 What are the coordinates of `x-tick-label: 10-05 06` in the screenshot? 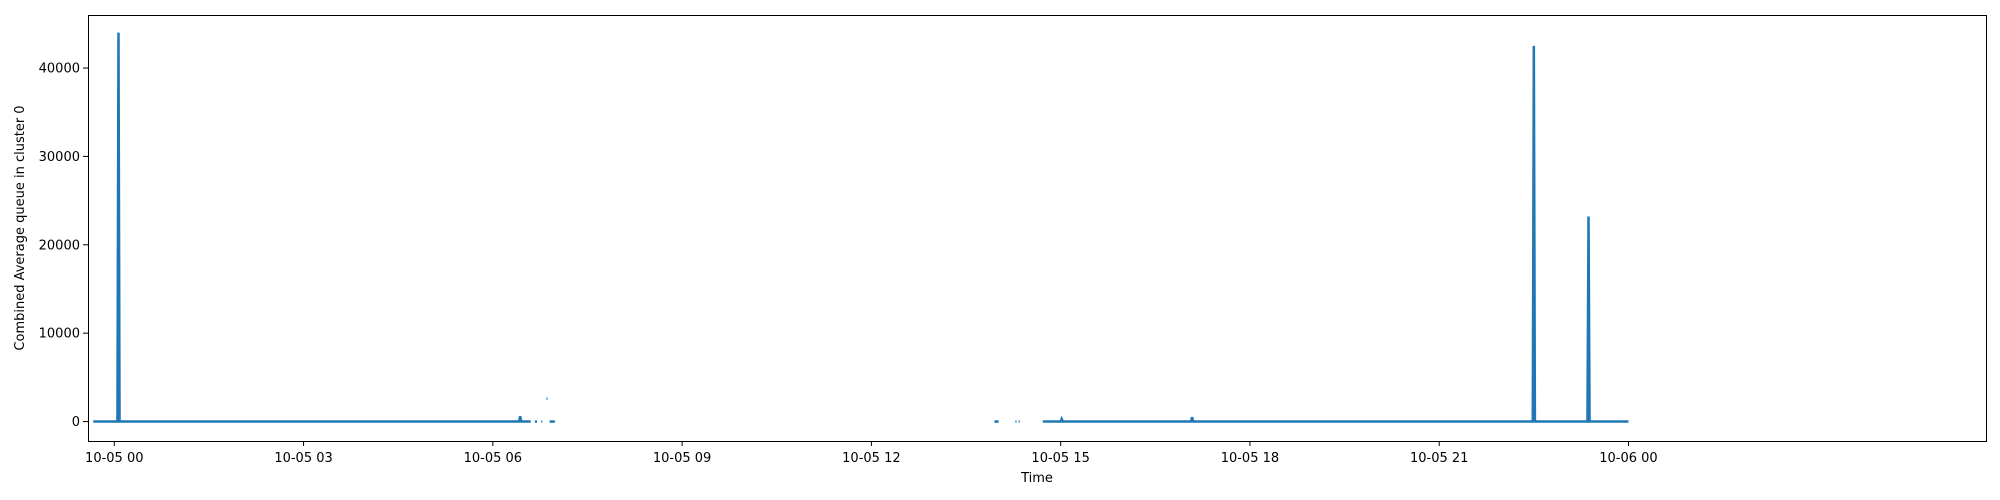 It's located at (493, 458).